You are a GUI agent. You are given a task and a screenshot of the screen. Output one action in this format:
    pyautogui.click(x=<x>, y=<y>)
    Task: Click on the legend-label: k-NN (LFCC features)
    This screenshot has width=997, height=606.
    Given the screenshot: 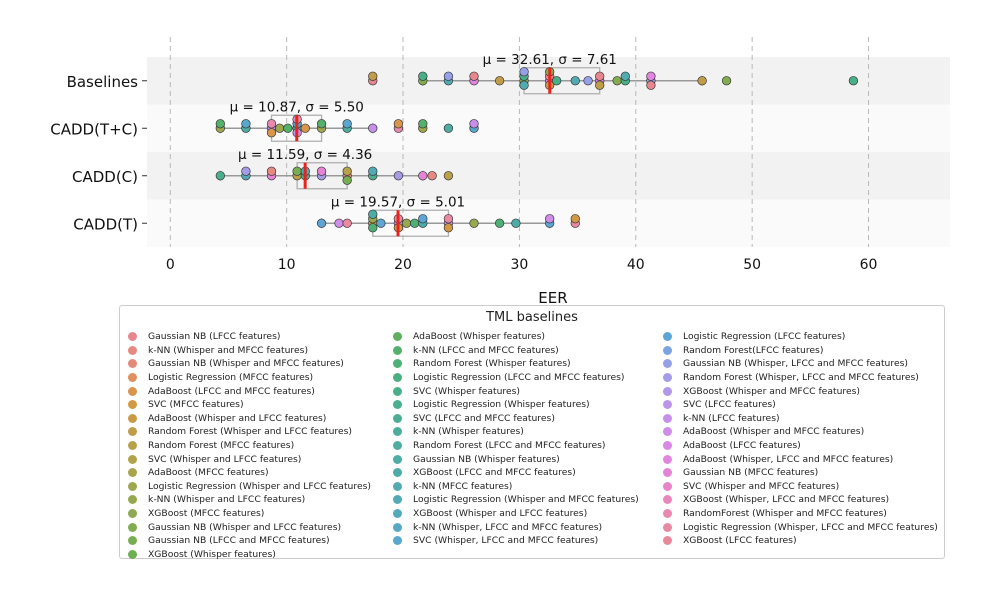 What is the action you would take?
    pyautogui.click(x=731, y=418)
    